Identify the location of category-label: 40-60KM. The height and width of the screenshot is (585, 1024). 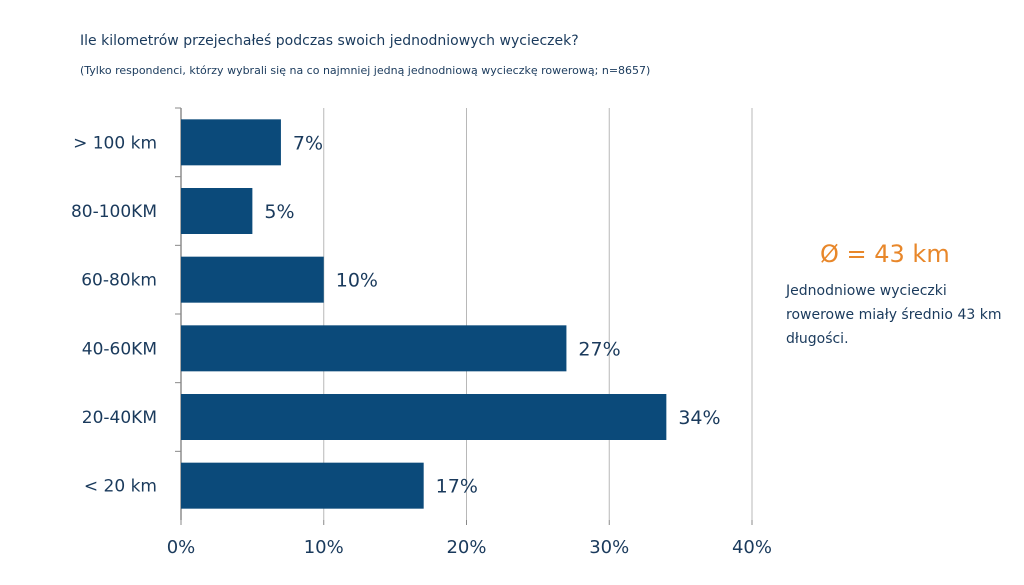
(119, 349).